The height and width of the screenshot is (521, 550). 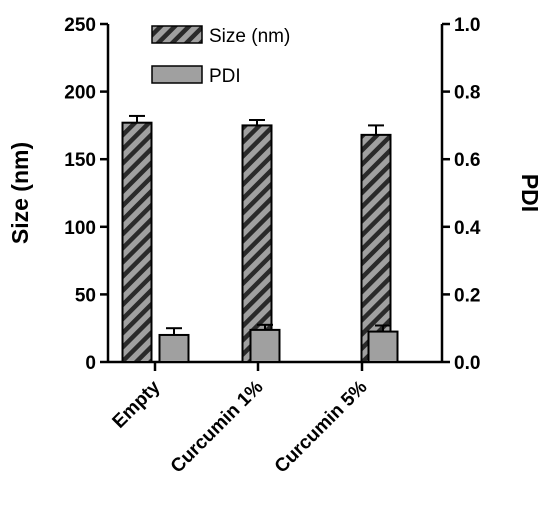 What do you see at coordinates (80, 25) in the screenshot?
I see `y-tick-label-left: 250` at bounding box center [80, 25].